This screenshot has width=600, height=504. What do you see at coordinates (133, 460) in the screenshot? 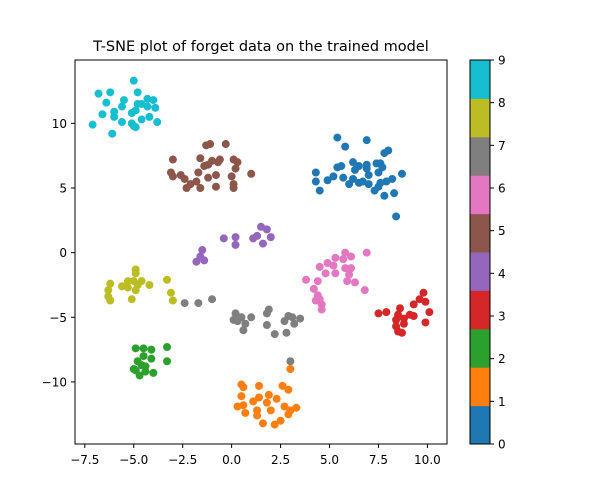
I see `x-tick-label: −5.0` at bounding box center [133, 460].